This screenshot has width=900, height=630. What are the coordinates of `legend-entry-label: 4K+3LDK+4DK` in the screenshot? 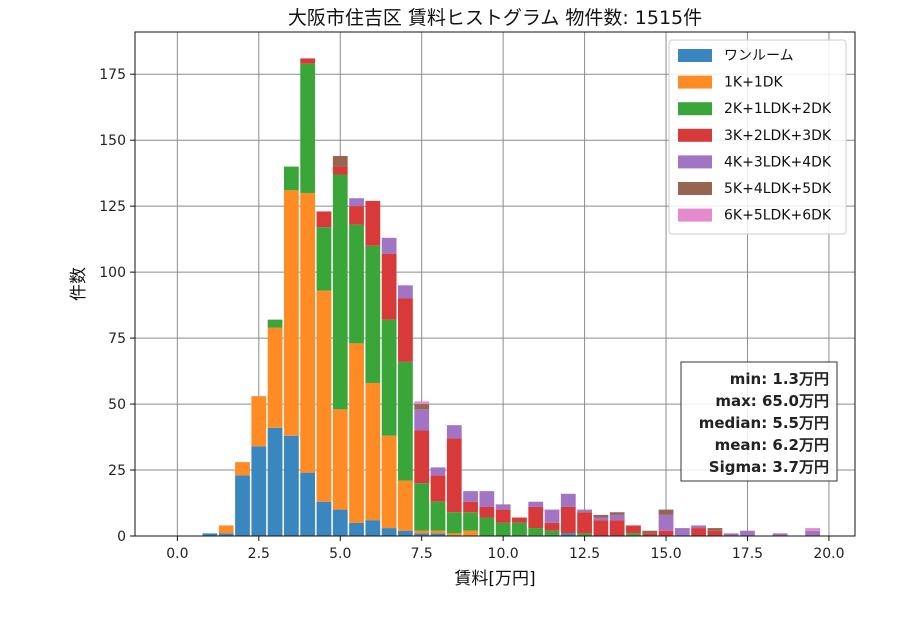 It's located at (778, 162).